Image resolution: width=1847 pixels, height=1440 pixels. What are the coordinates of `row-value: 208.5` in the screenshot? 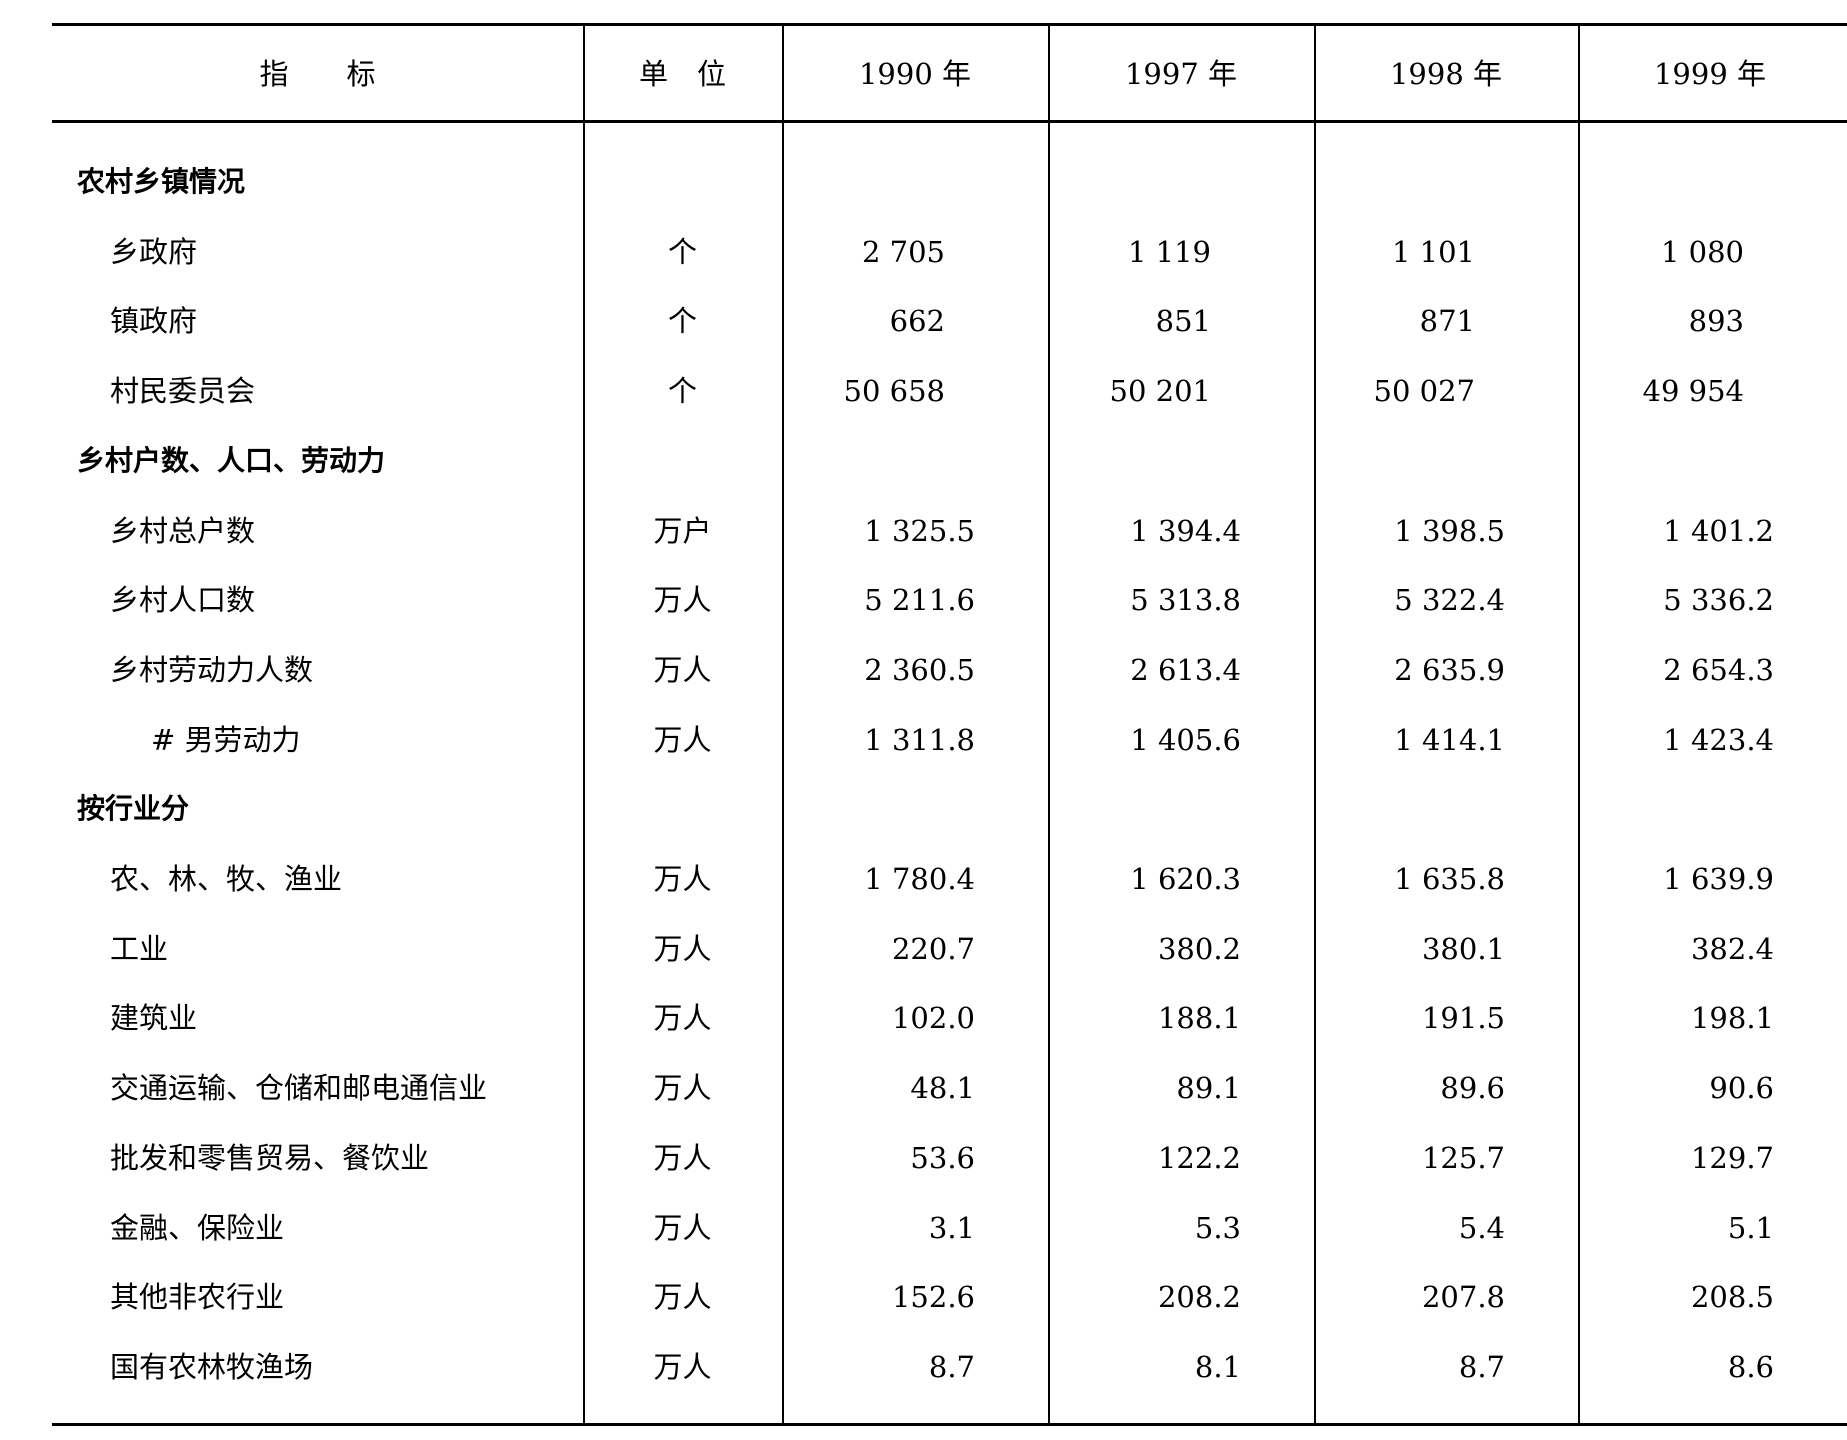 It's located at (1732, 1297).